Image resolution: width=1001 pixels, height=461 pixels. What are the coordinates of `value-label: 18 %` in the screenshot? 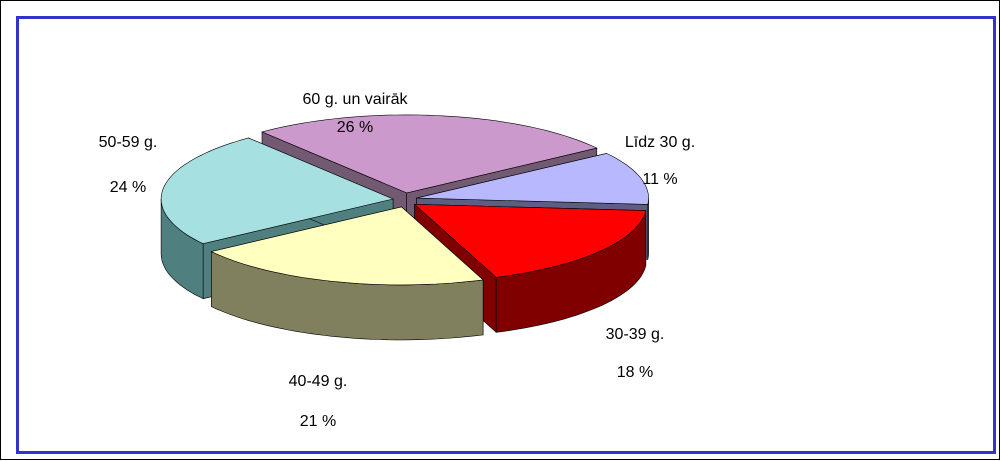 It's located at (635, 372).